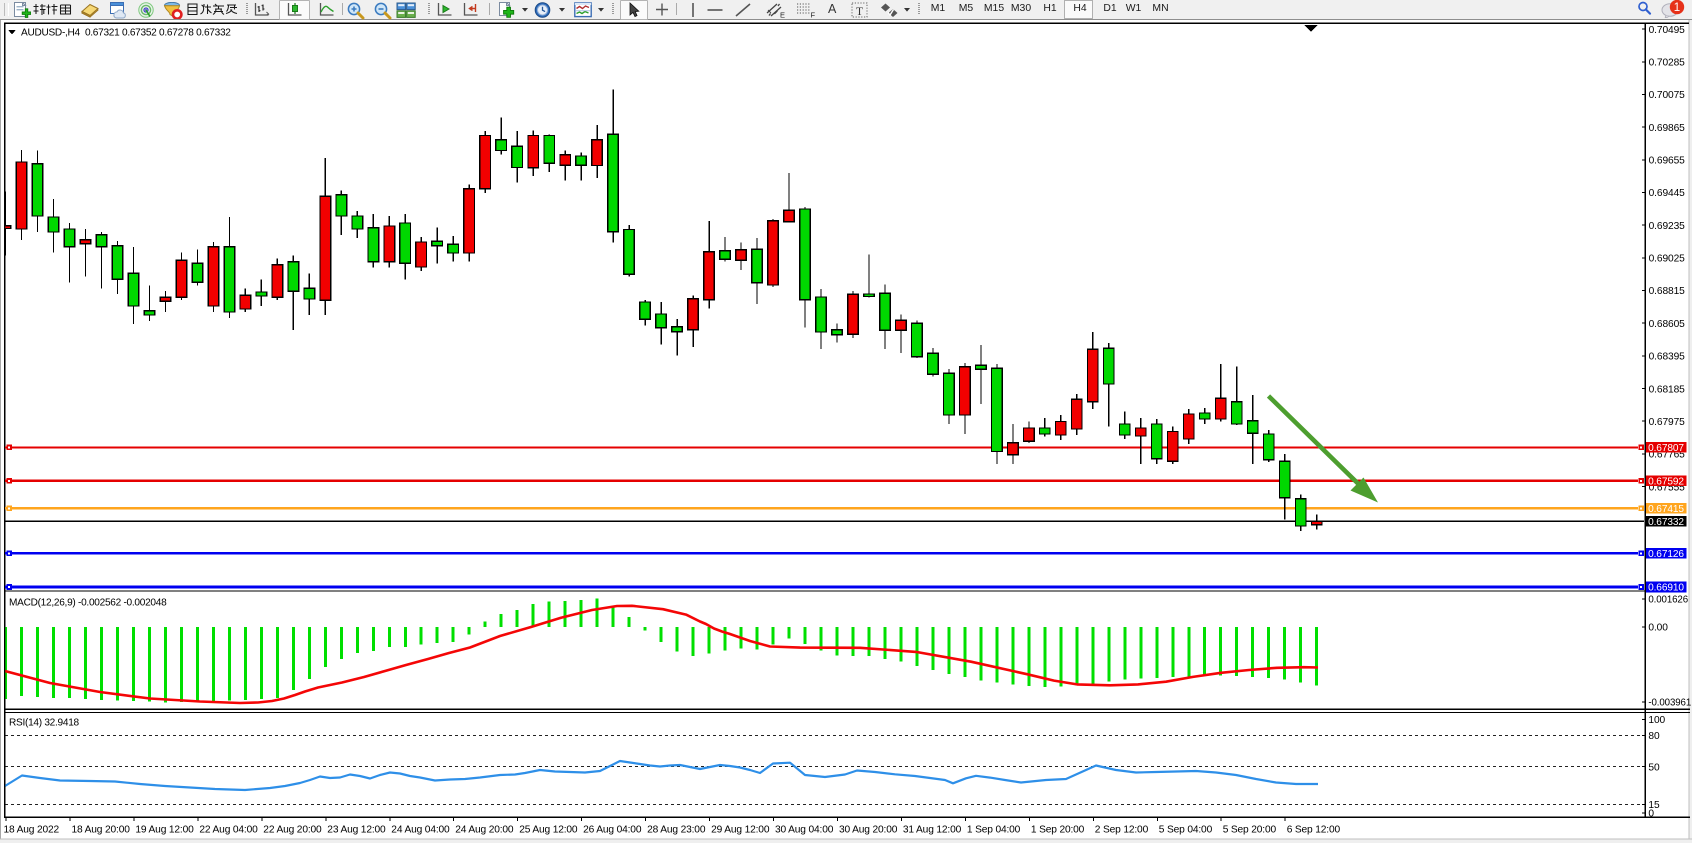 Image resolution: width=1692 pixels, height=843 pixels. Describe the element at coordinates (676, 829) in the screenshot. I see `svg-text: 28 Aug 23:00` at that location.